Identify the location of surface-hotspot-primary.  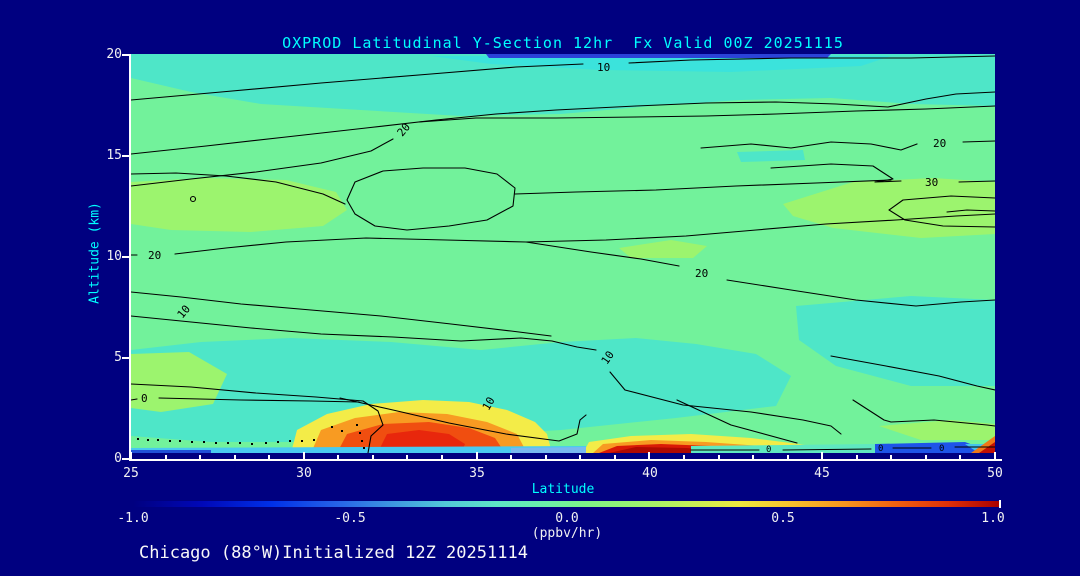
(421, 426).